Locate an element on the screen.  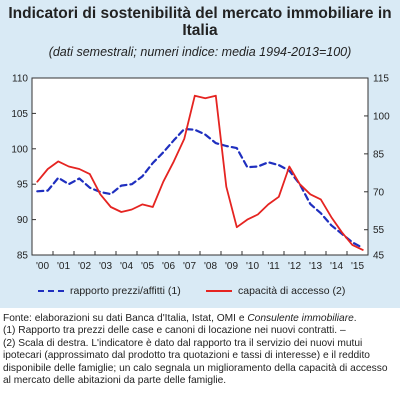
legend-item-rapporto: rapporto prezzi/affitti (1) is located at coordinates (109, 291).